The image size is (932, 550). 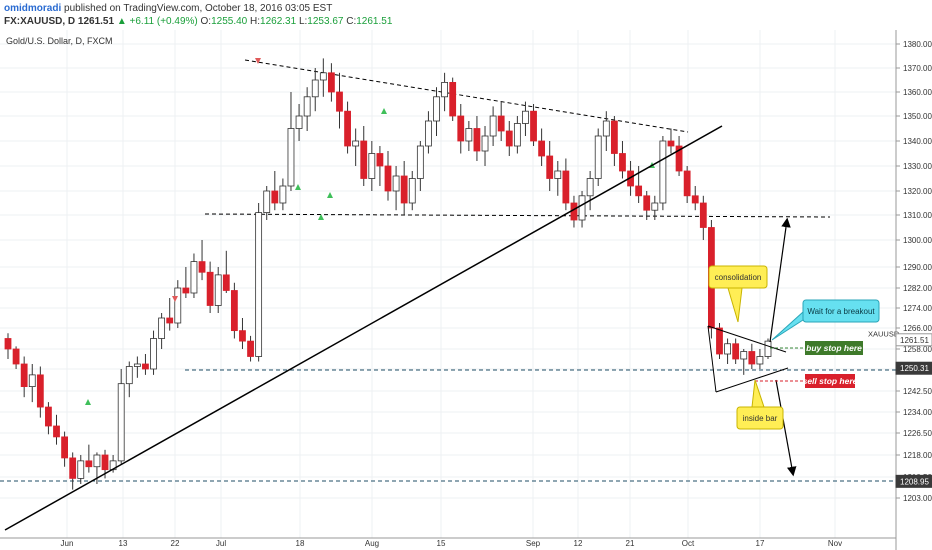 I want to click on price-tick-label: 1203.00, so click(x=917, y=498).